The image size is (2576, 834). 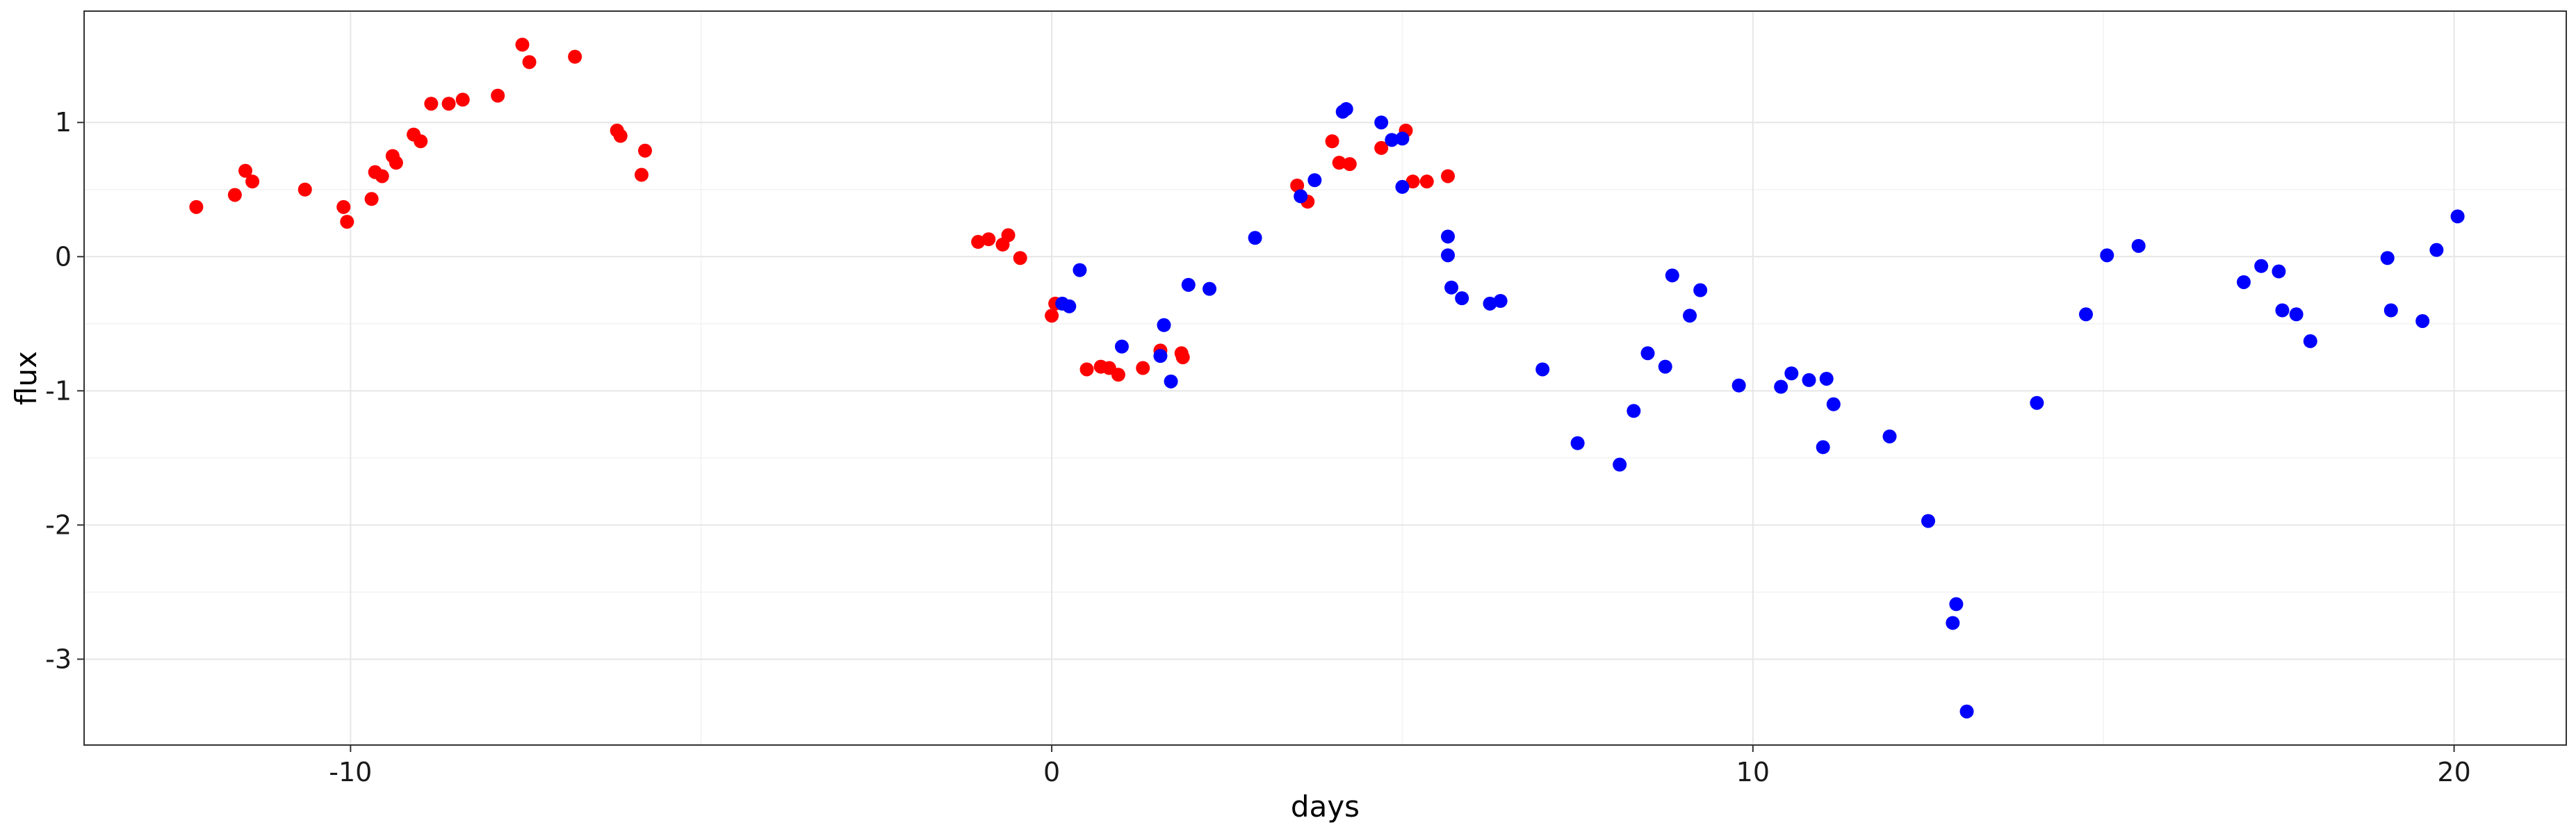 I want to click on y-tick-label: 0, so click(x=63, y=256).